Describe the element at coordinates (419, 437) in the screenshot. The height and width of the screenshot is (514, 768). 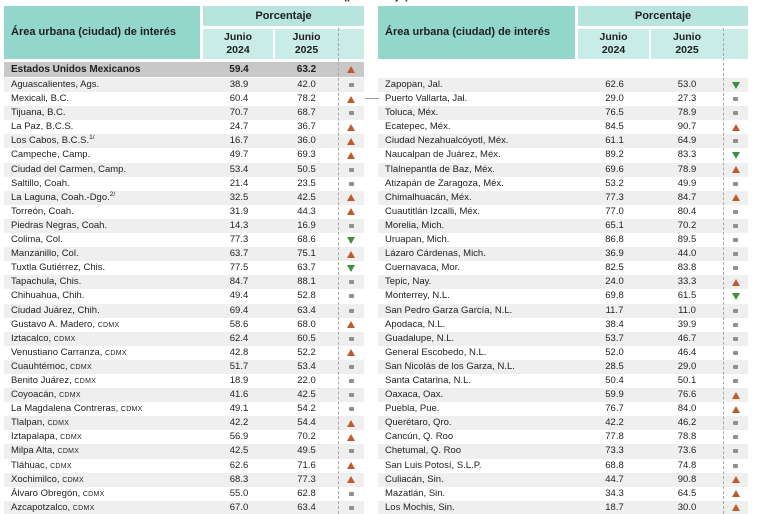
I see `city-cell: Cancún, Q. Roo` at that location.